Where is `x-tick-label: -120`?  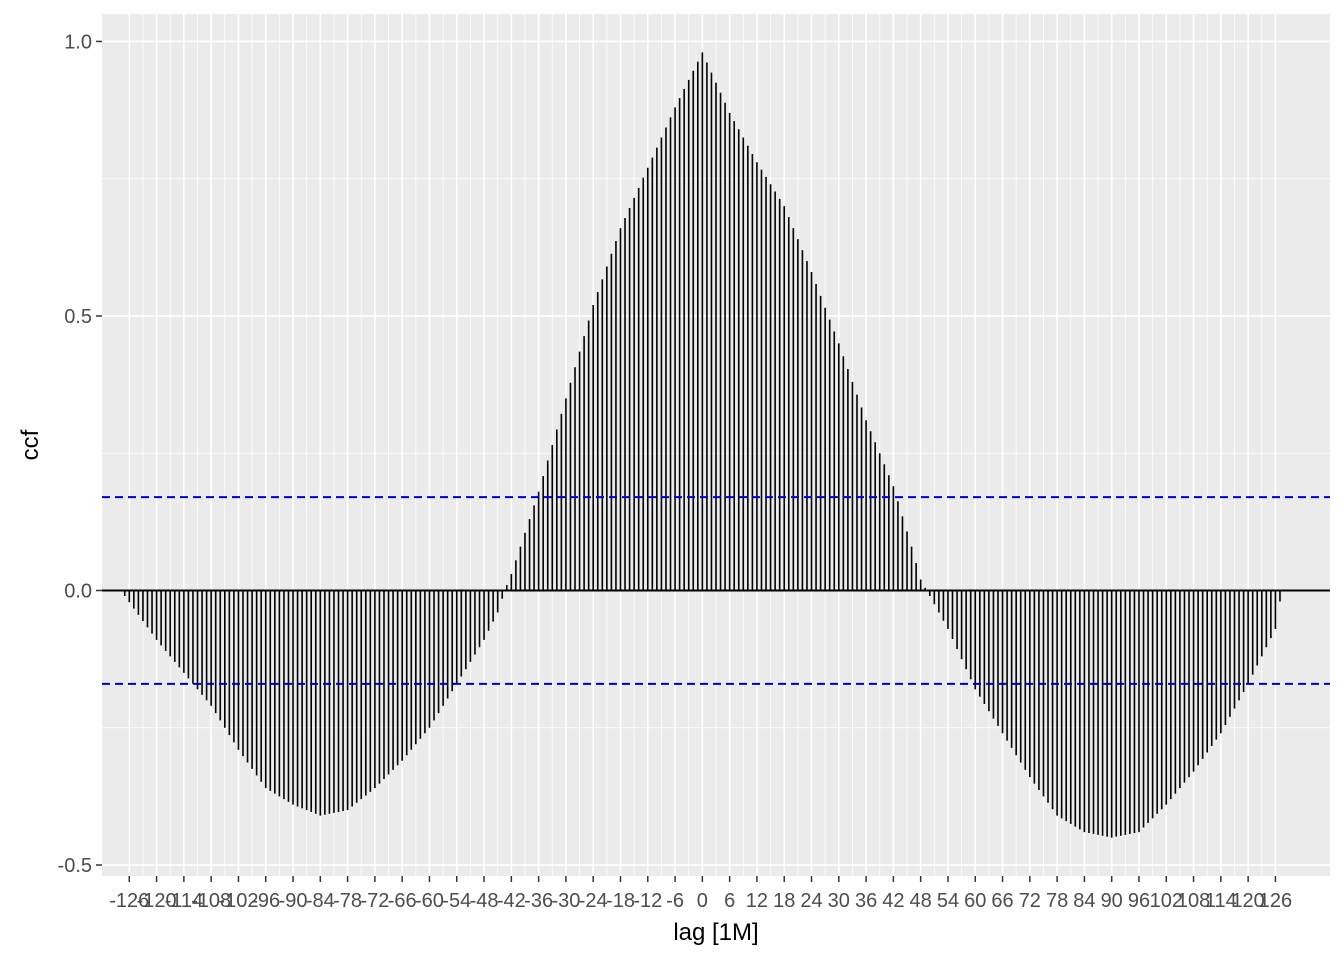
x-tick-label: -120 is located at coordinates (157, 901).